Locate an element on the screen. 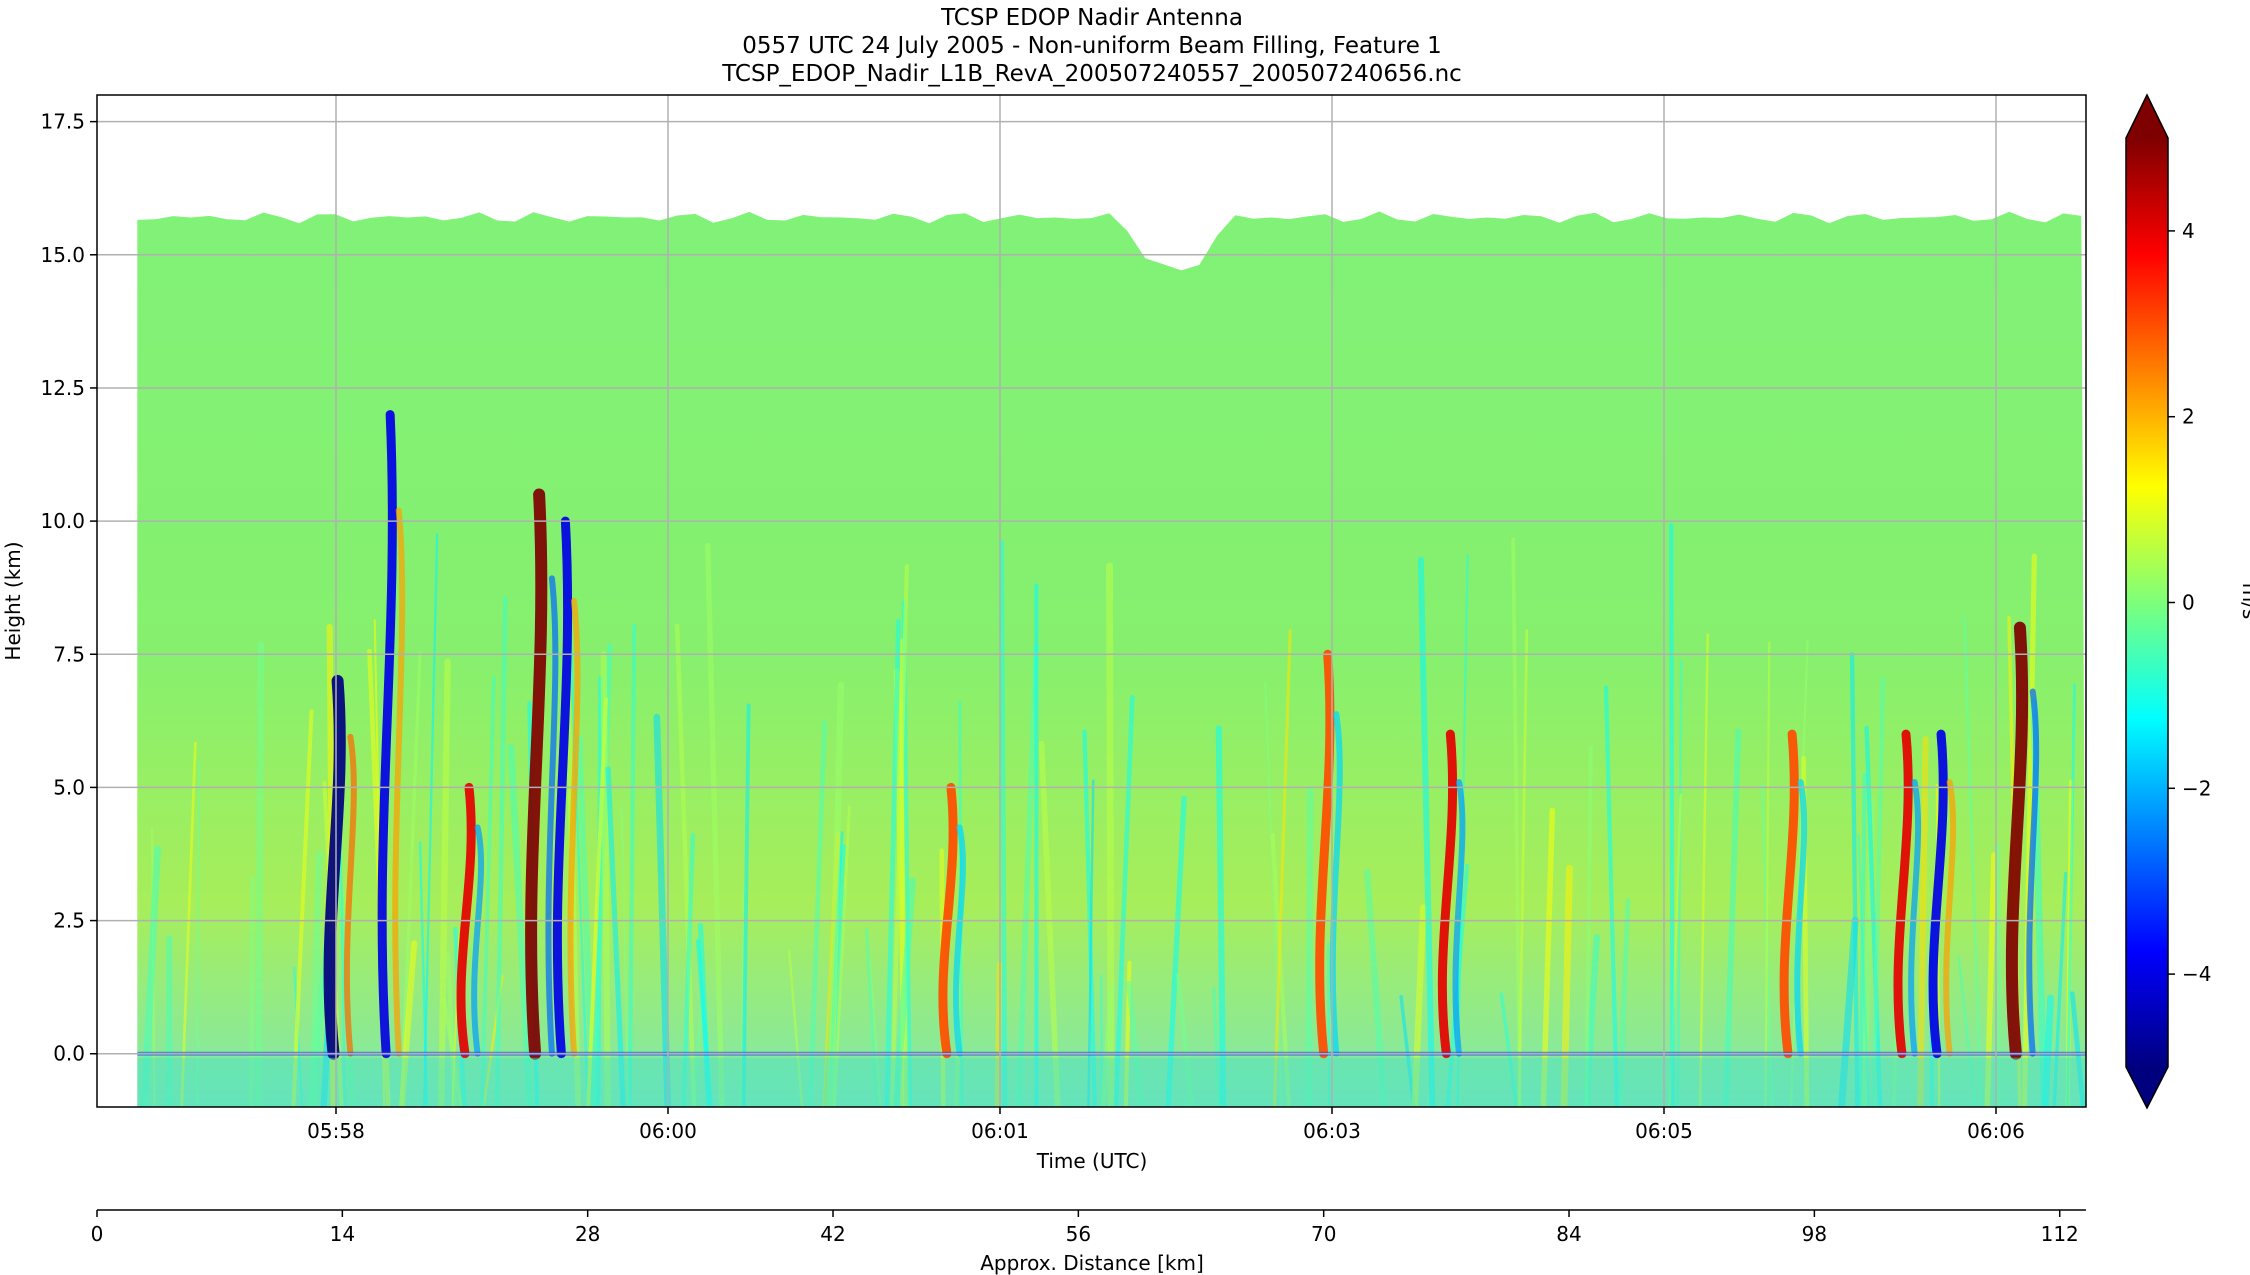 This screenshot has height=1275, width=2250. y-tick-label: 17.5 is located at coordinates (62, 122).